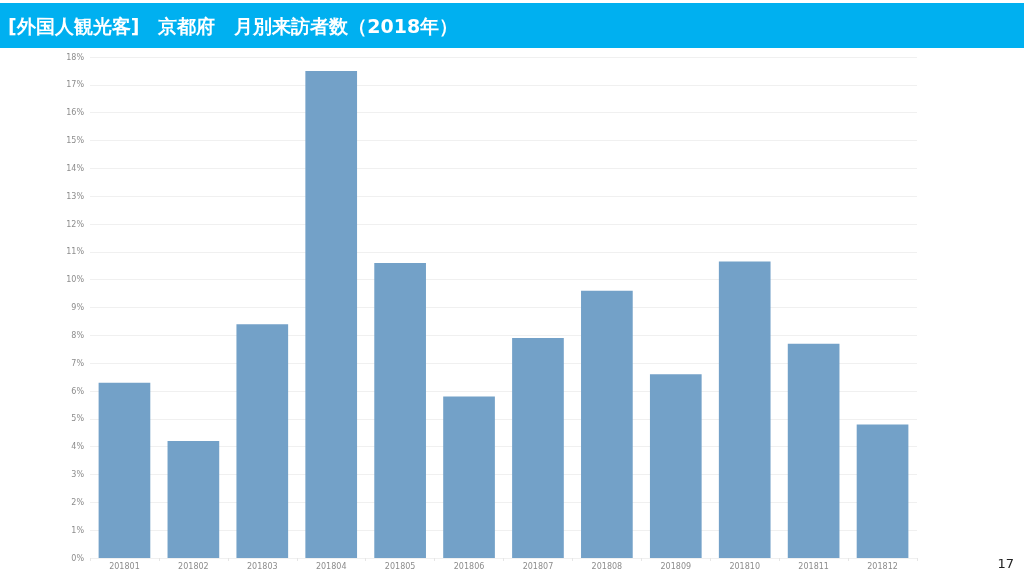  Describe the element at coordinates (607, 566) in the screenshot. I see `x-tick-label: 201808` at that location.